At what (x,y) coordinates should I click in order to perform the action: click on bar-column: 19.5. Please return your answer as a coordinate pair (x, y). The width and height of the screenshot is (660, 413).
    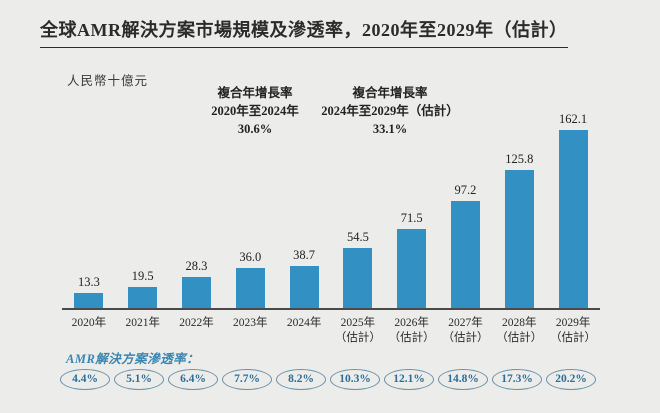
    Looking at the image, I should click on (142, 288).